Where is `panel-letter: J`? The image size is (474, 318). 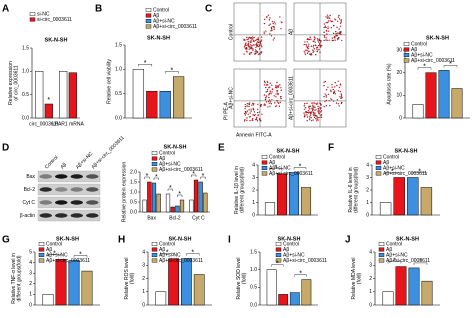 panel-letter: J is located at coordinates (348, 240).